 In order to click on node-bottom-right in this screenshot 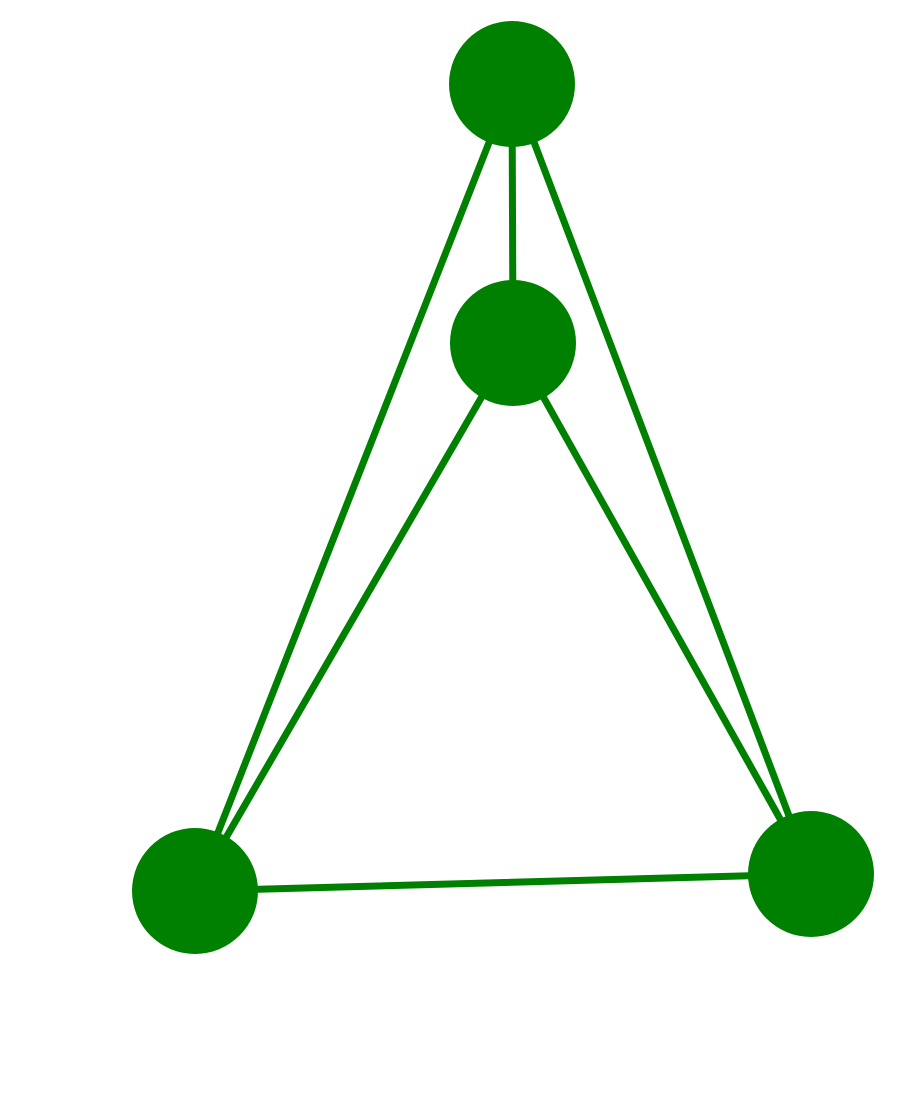, I will do `click(811, 874)`.